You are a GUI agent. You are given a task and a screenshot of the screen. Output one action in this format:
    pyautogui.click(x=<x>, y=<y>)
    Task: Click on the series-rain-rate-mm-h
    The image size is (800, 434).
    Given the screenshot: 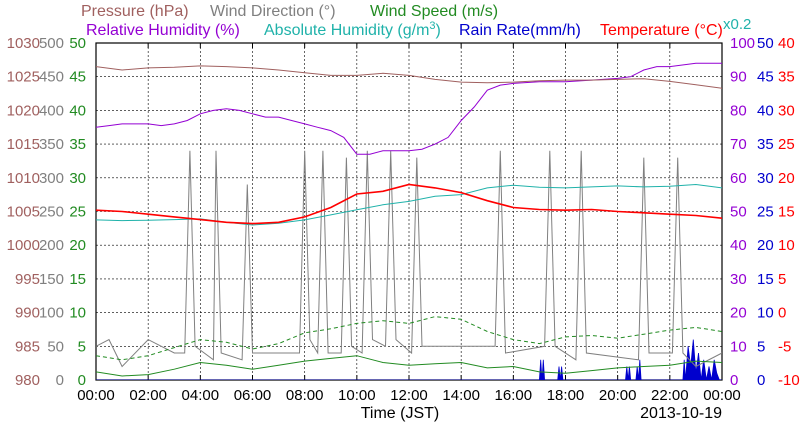 What is the action you would take?
    pyautogui.click(x=409, y=359)
    